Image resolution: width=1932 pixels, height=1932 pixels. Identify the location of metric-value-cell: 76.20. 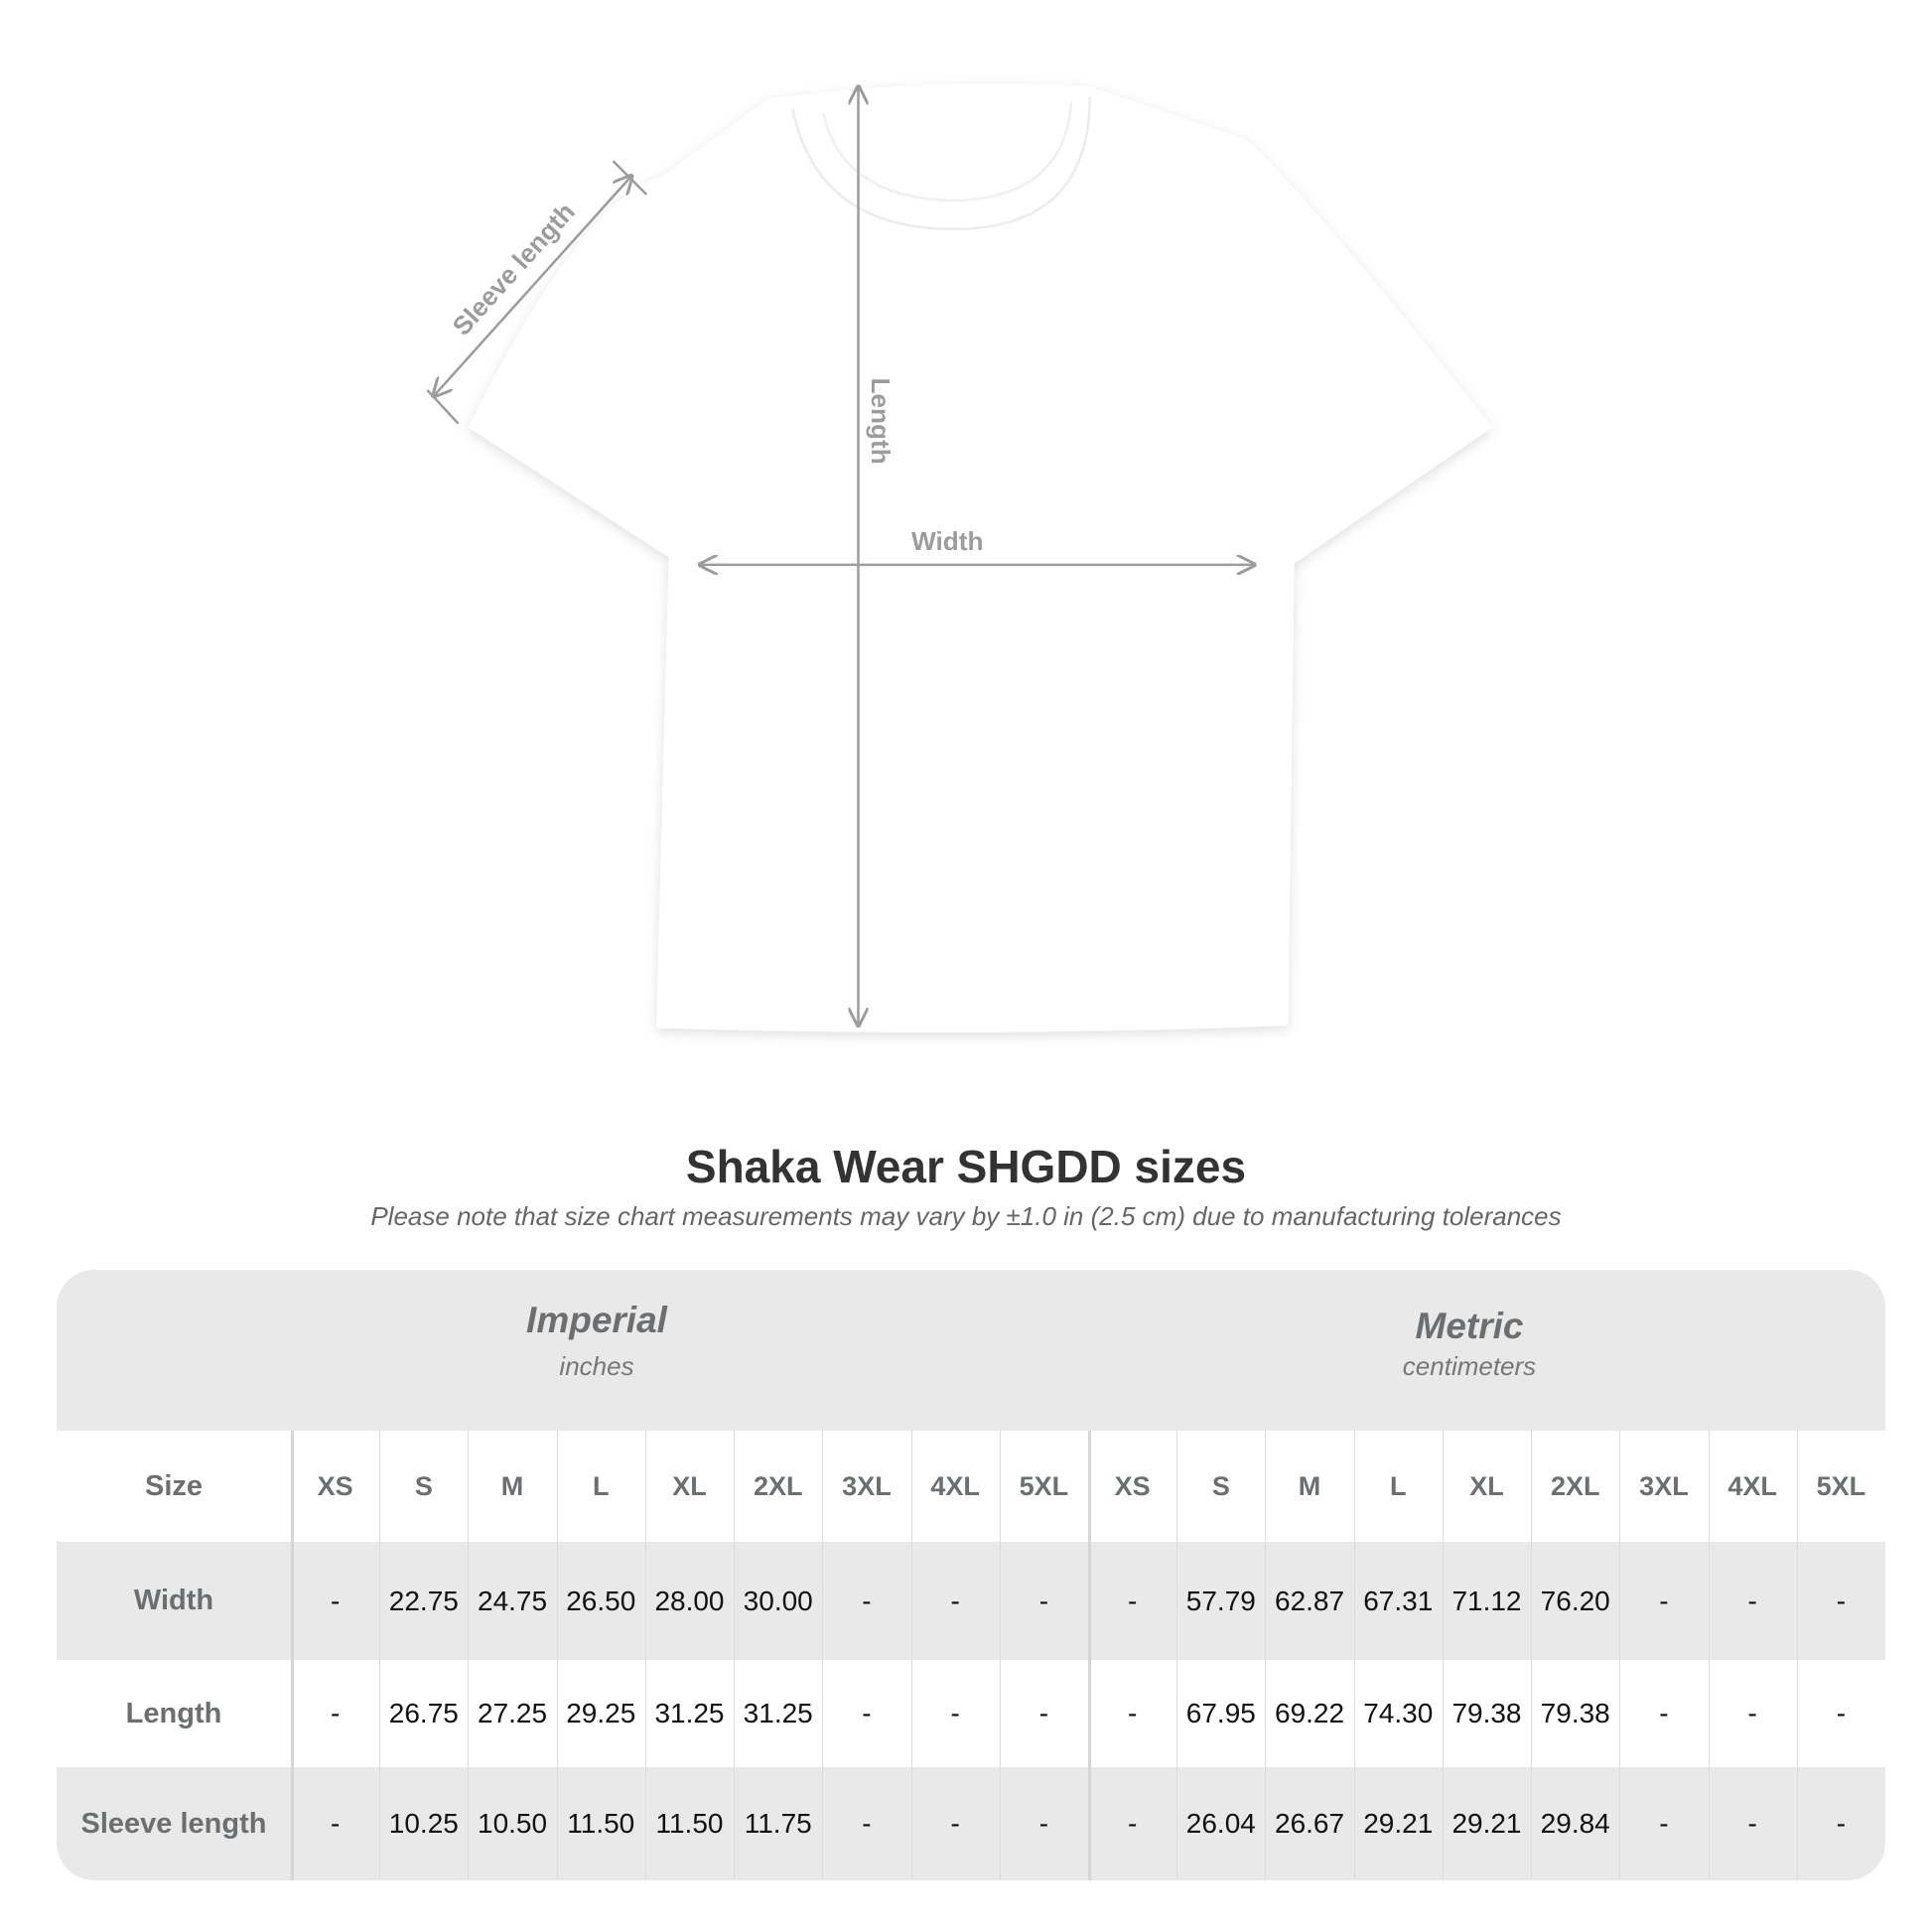
(1575, 1600).